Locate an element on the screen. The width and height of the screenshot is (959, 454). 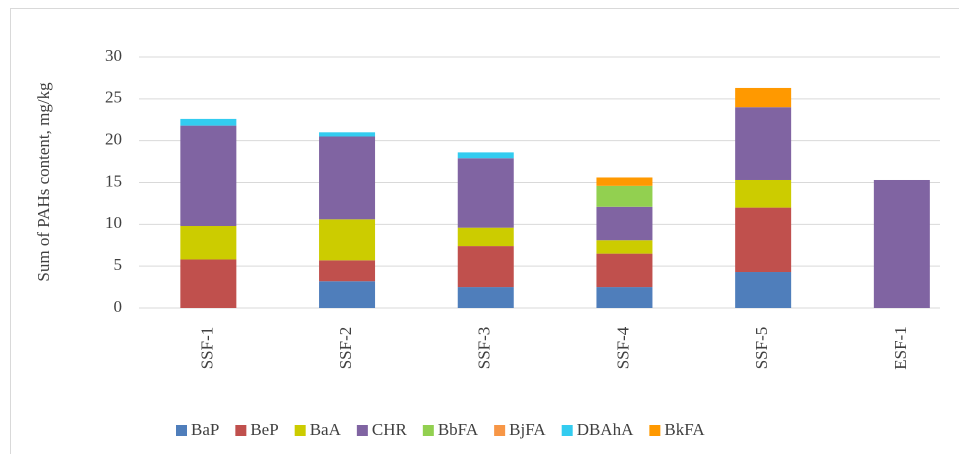
x-tick-label: SSF-2 is located at coordinates (345, 348).